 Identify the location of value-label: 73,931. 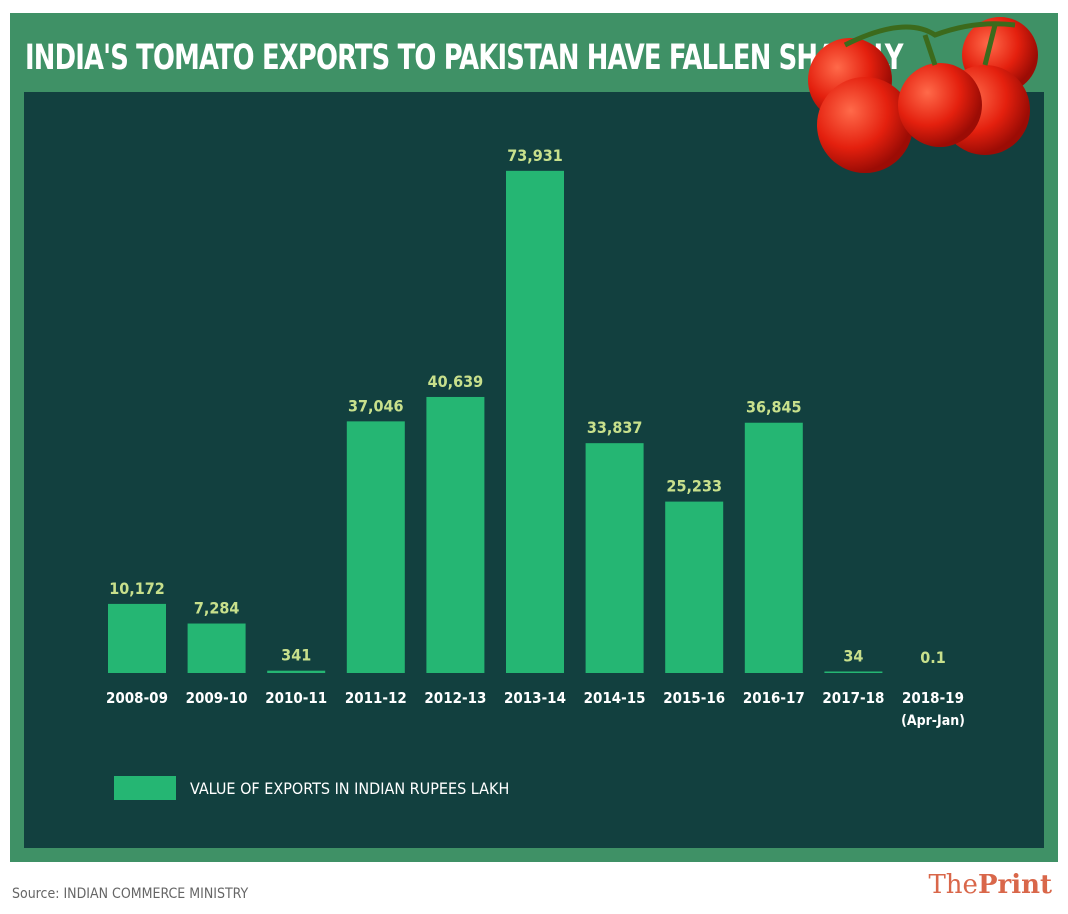
(535, 155).